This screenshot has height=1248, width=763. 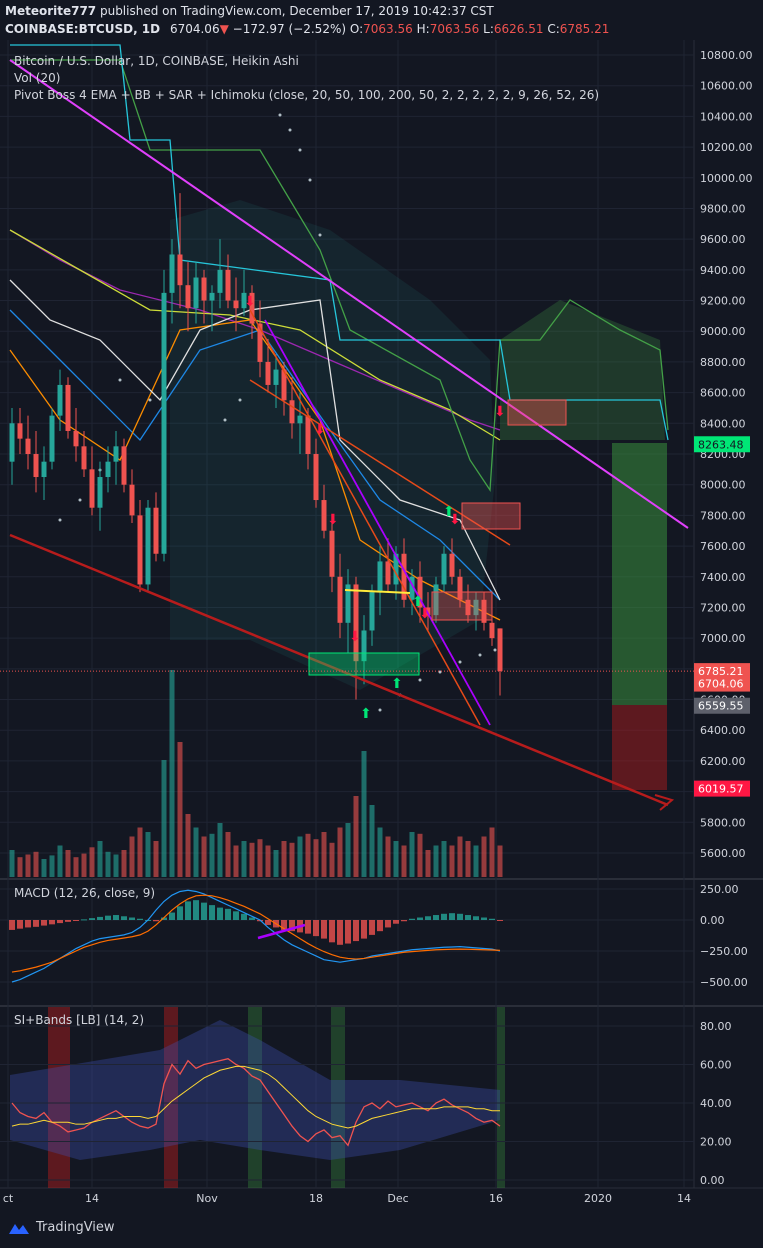 What do you see at coordinates (724, 982) in the screenshot?
I see `macd-tick-label: −500.00` at bounding box center [724, 982].